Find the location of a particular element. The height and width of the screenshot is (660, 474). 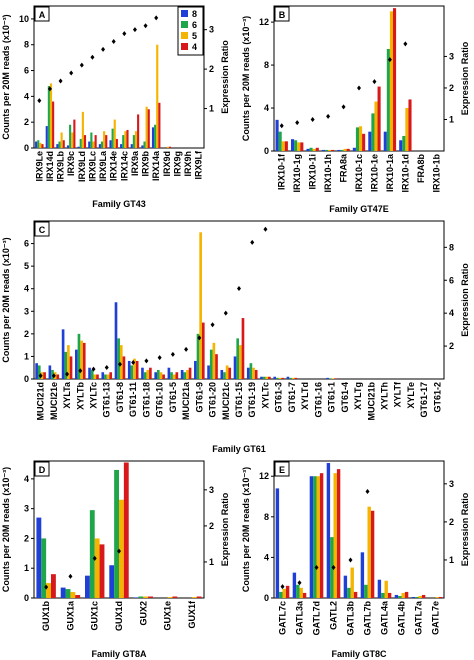

x-tick-label: XYLTc is located at coordinates (265, 395).